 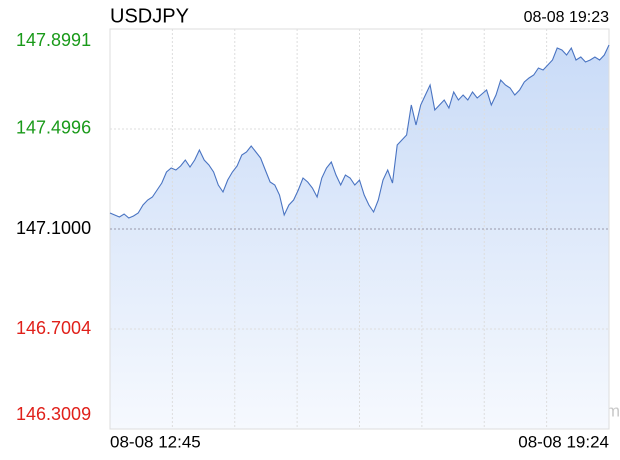 I want to click on timestamp: 08-08 19:23, so click(x=567, y=17).